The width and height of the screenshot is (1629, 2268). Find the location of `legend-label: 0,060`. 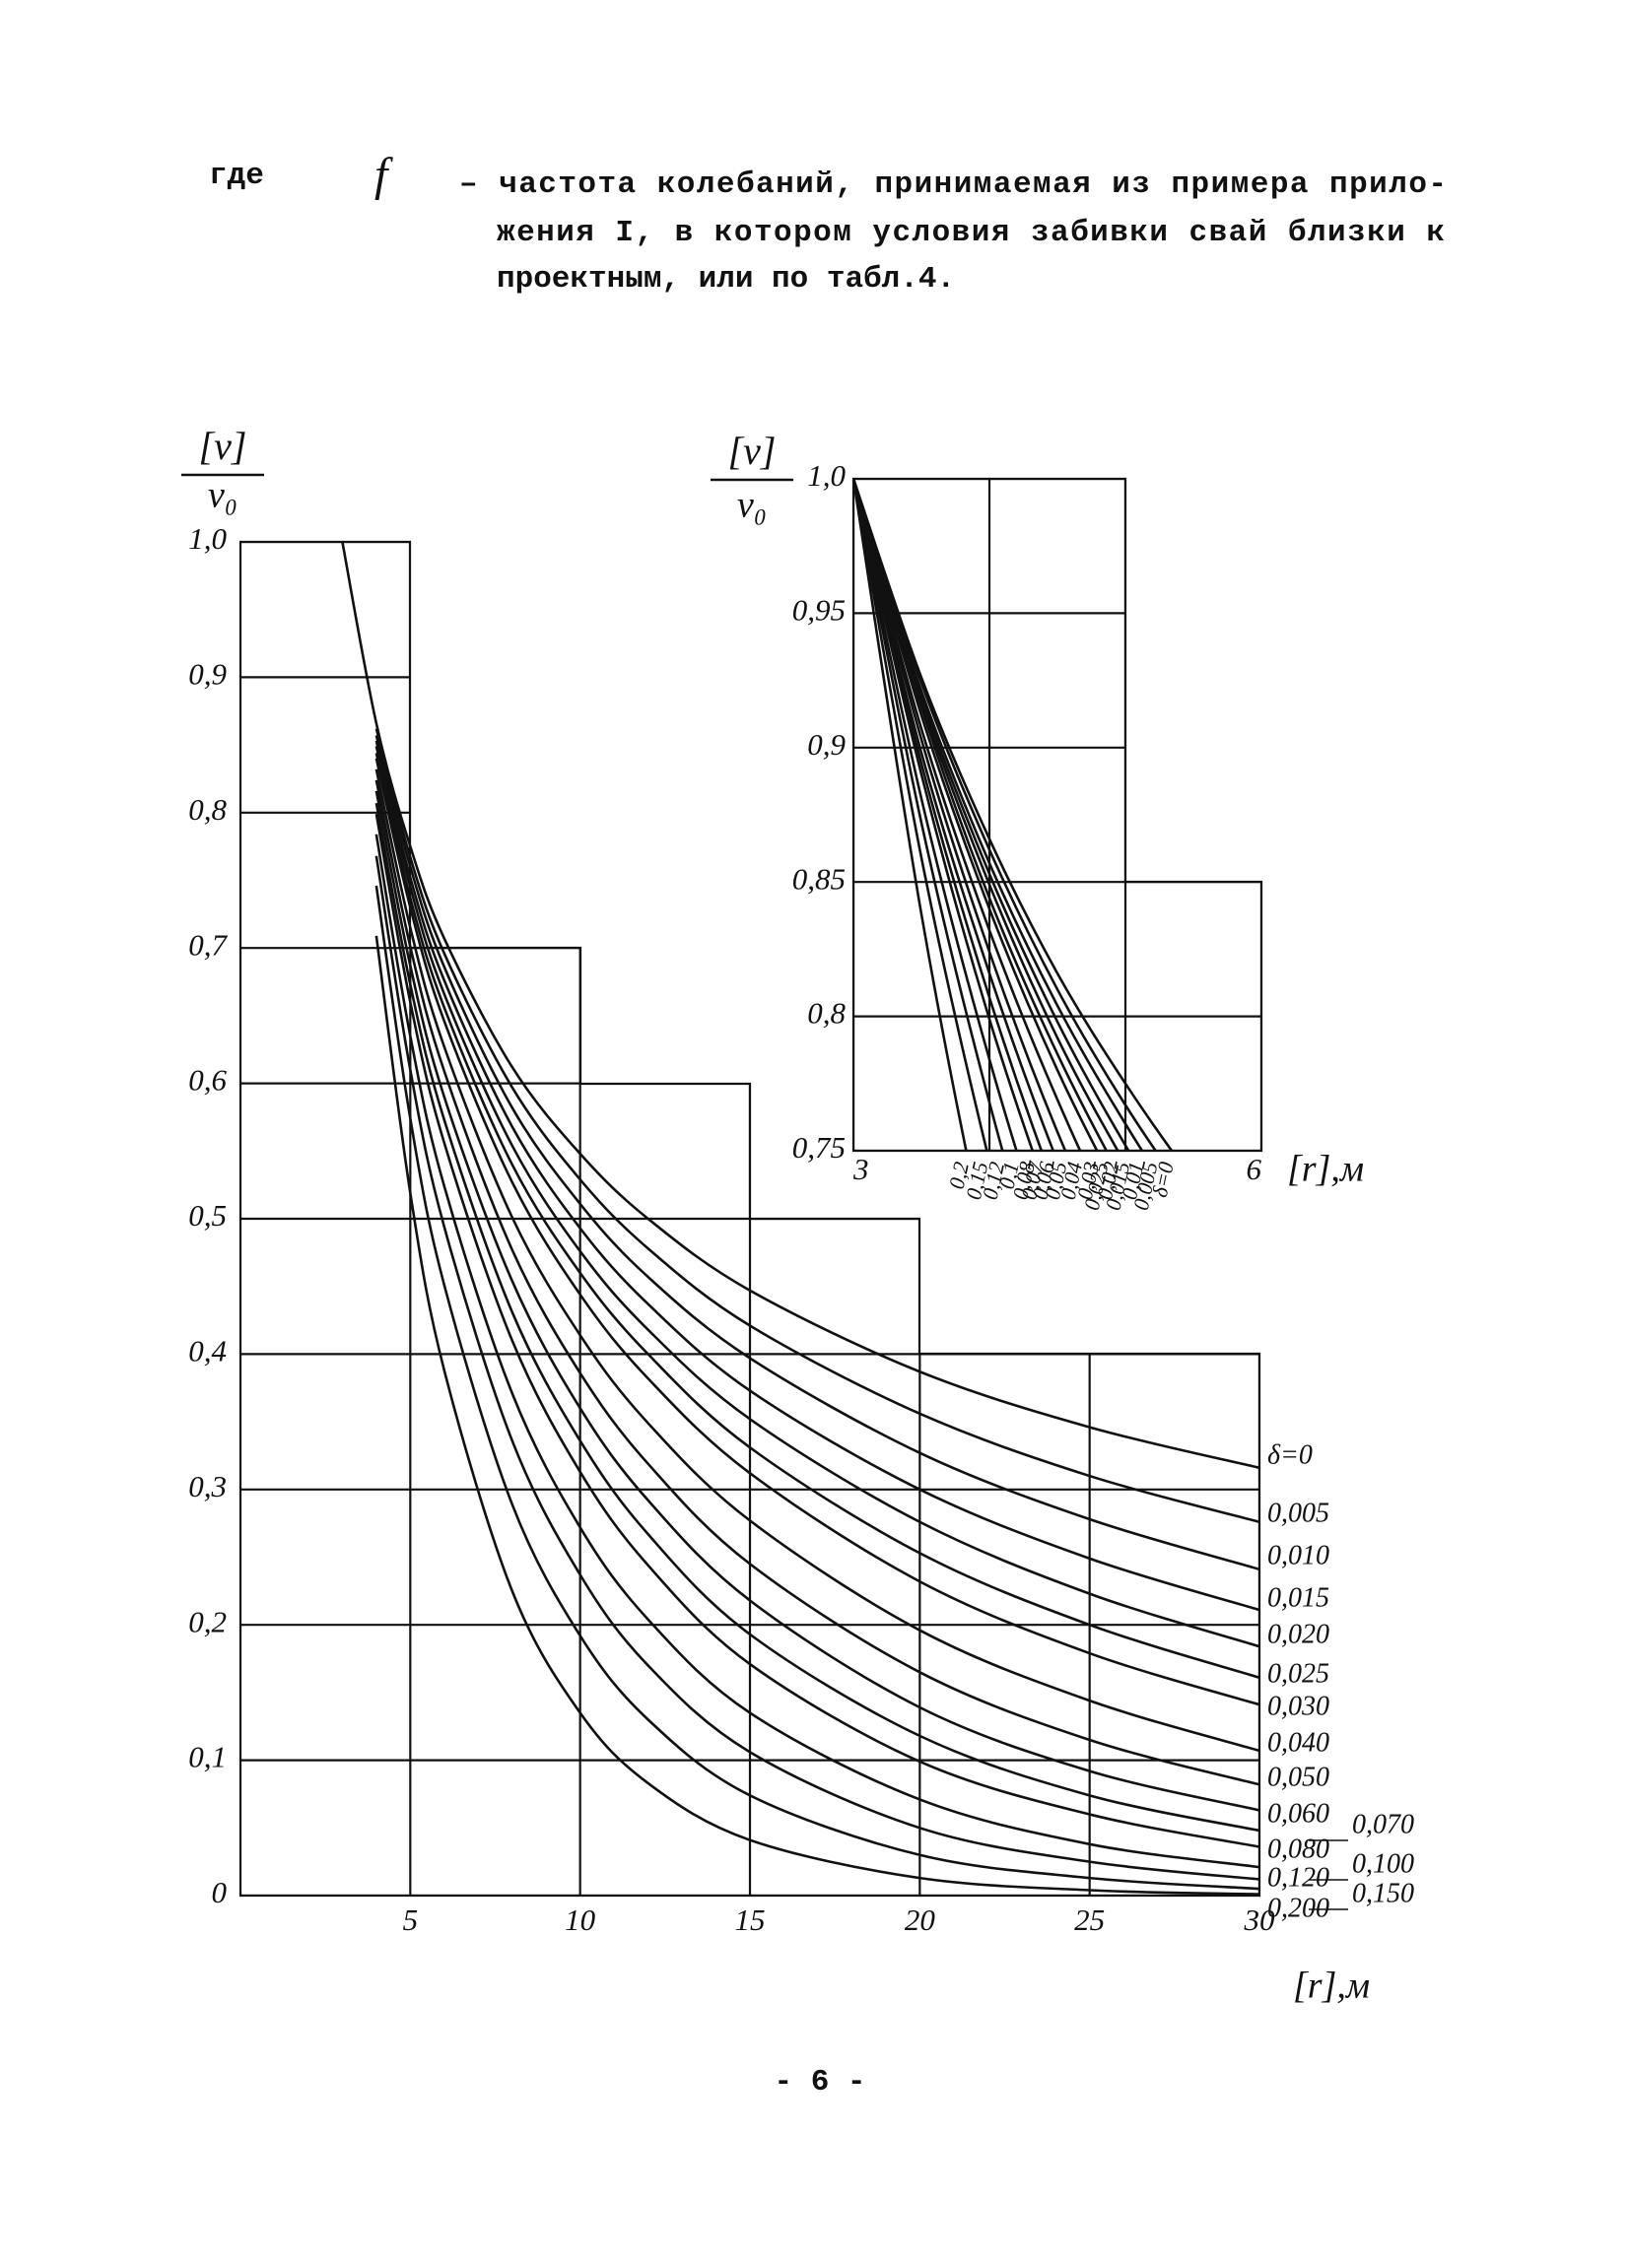

legend-label: 0,060 is located at coordinates (1298, 1813).